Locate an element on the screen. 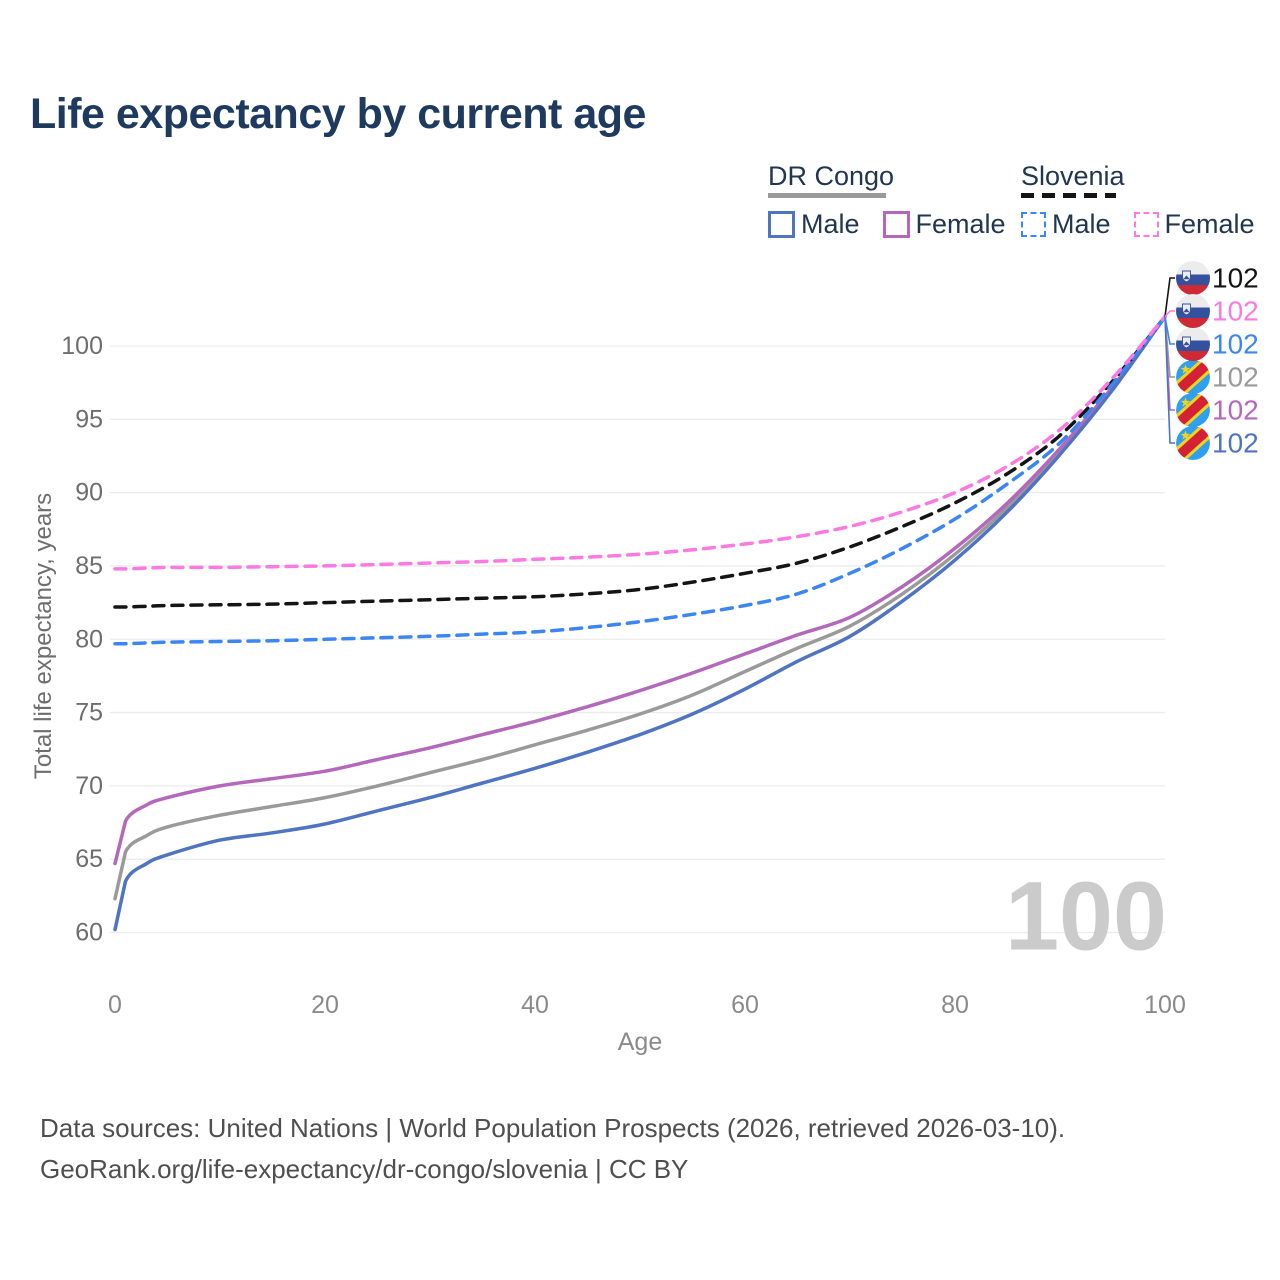  y-tick-label: 70 is located at coordinates (89, 786).